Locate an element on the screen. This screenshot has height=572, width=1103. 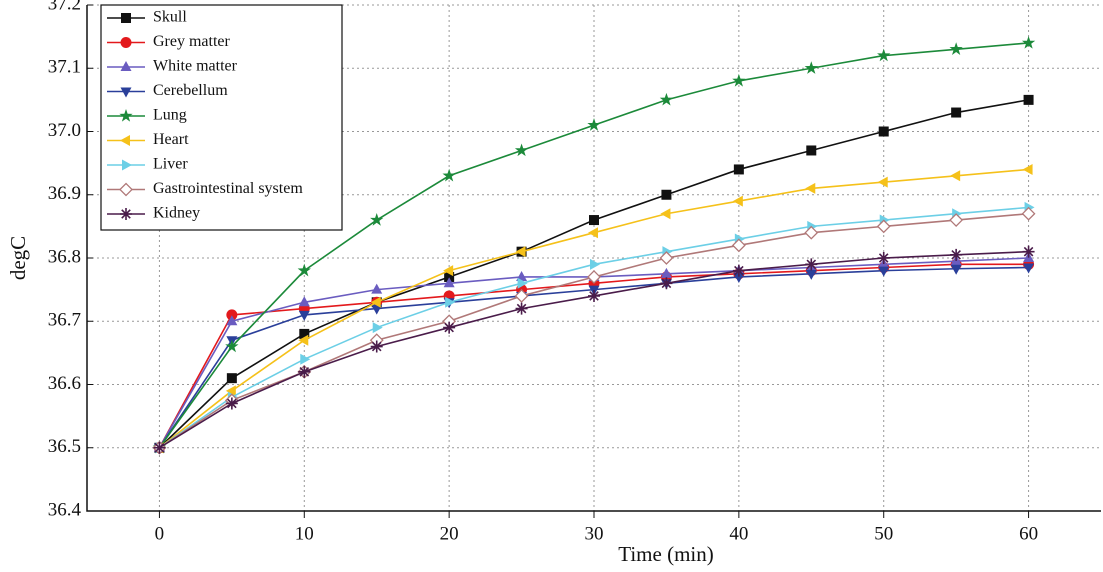
x-tick-label: 20 is located at coordinates (449, 533).